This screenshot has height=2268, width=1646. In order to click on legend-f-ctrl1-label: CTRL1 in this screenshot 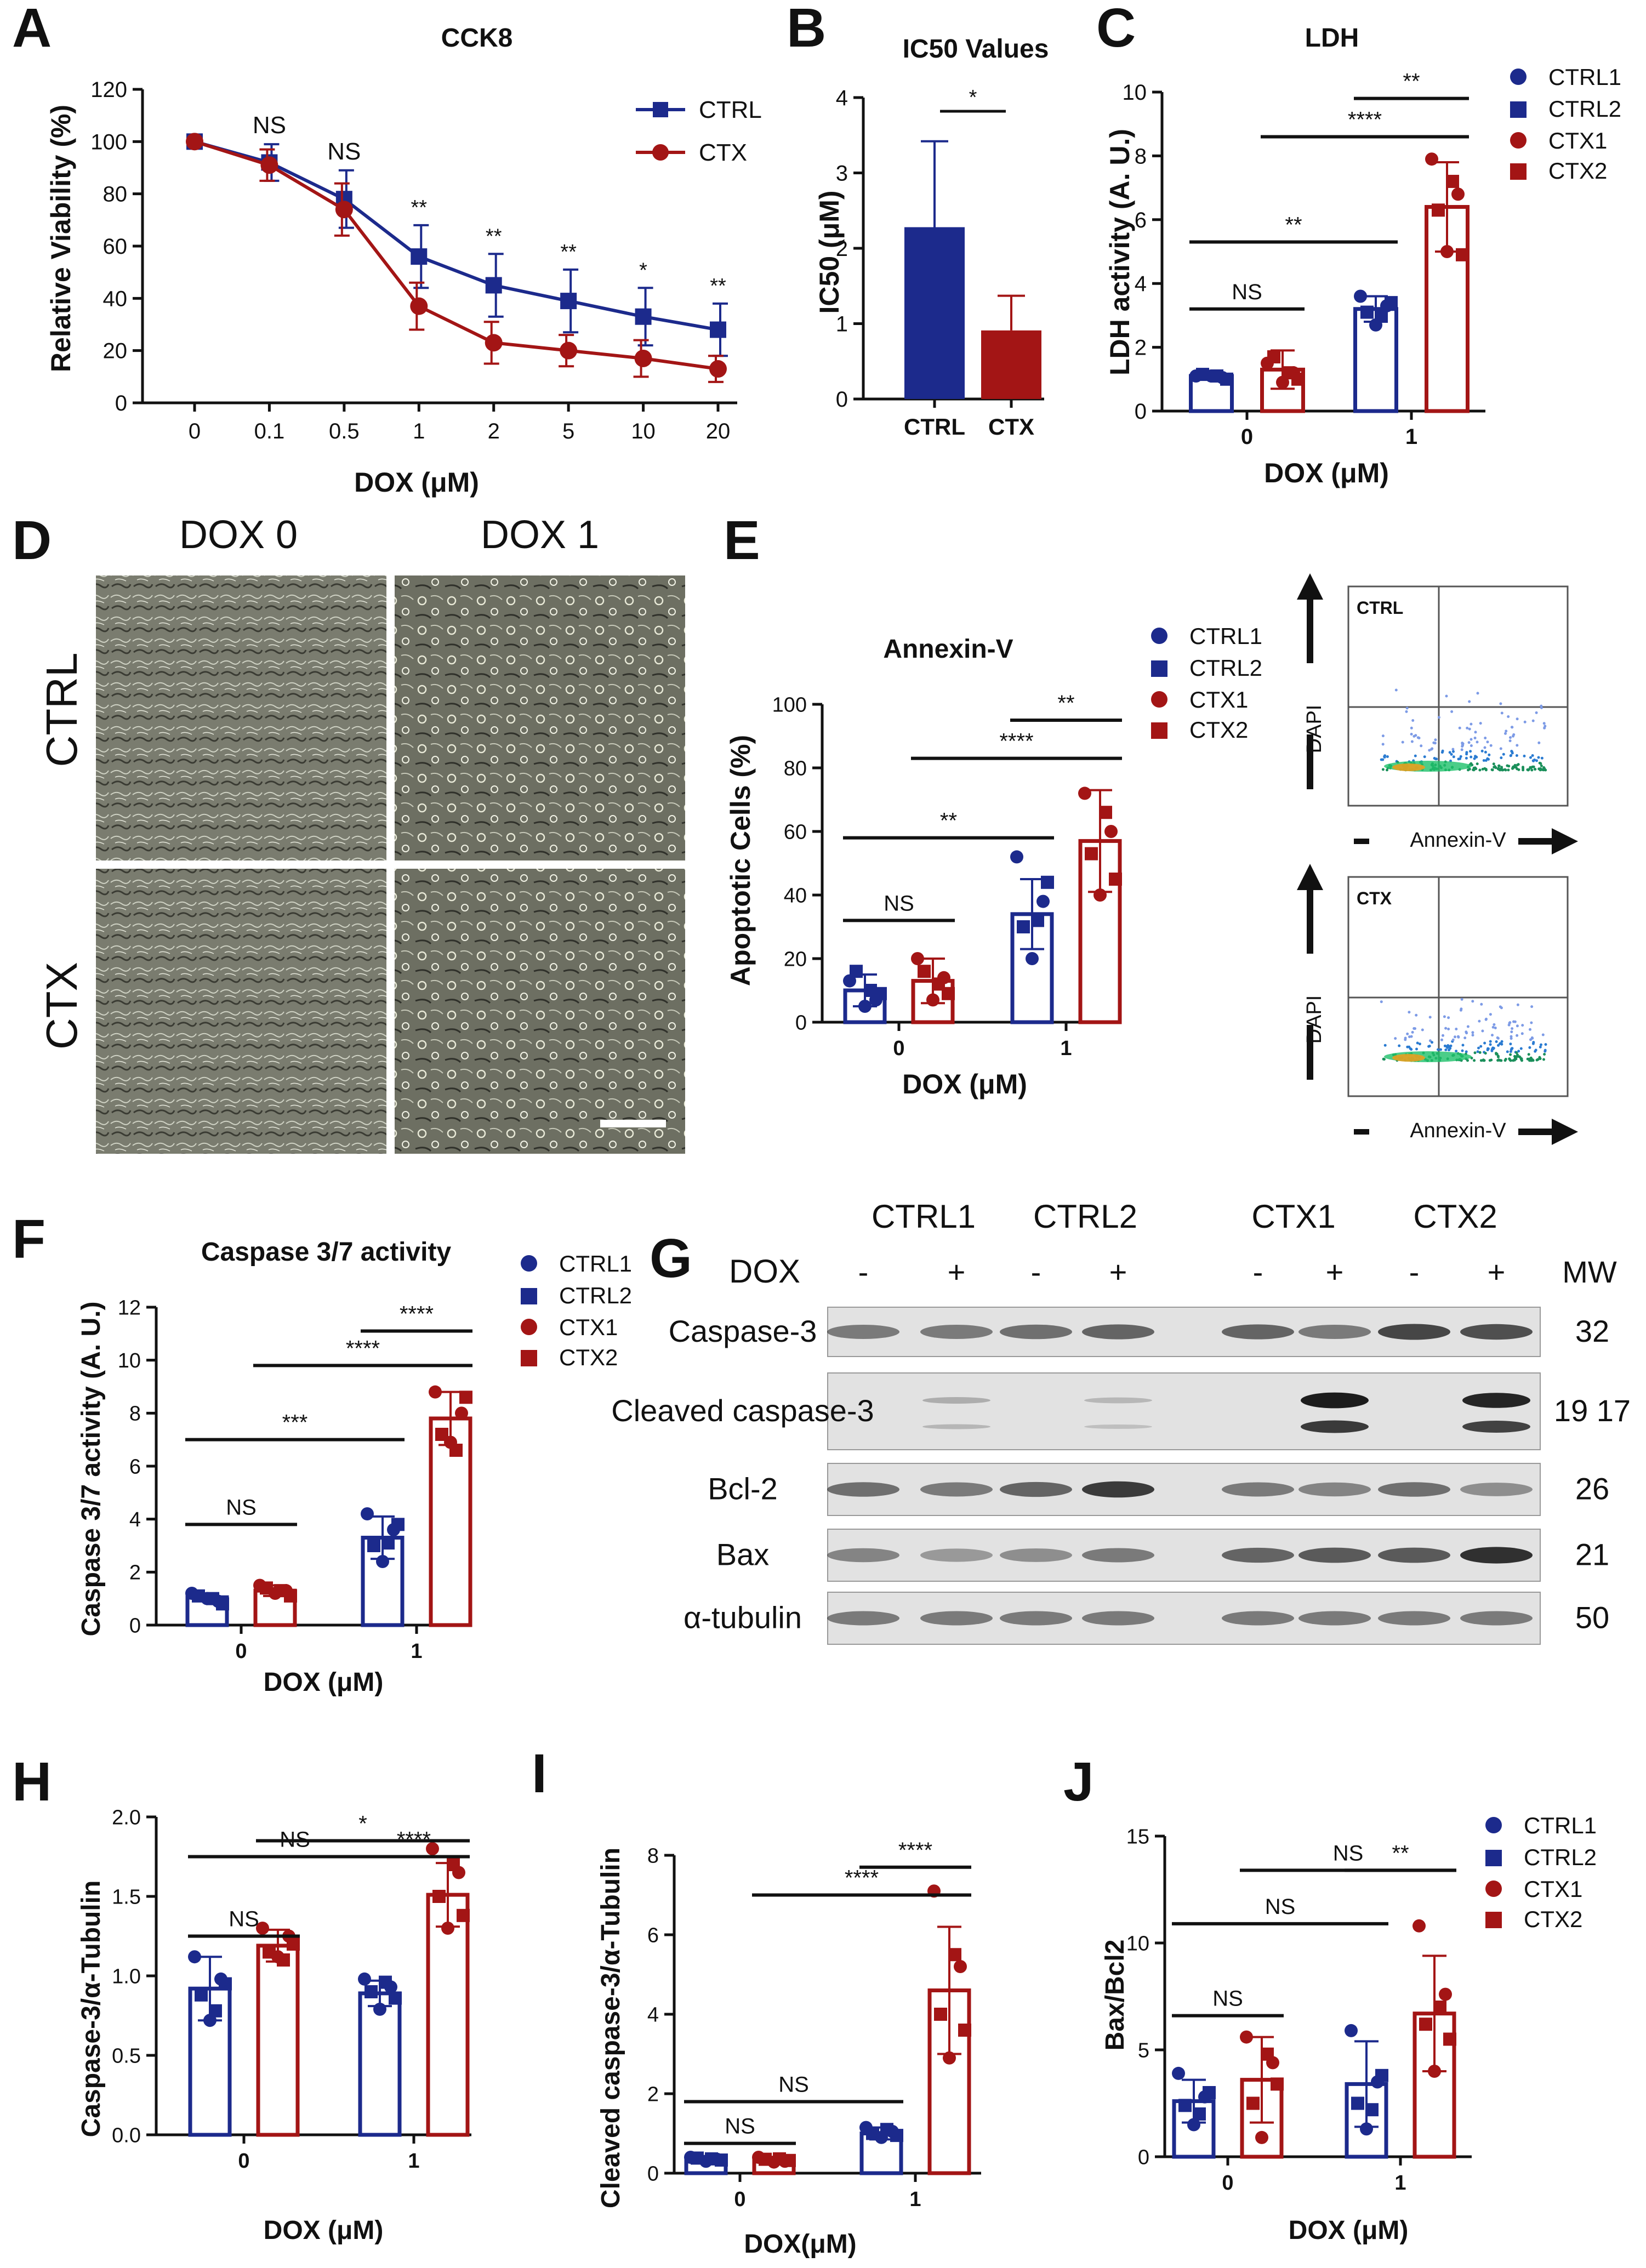, I will do `click(595, 1264)`.